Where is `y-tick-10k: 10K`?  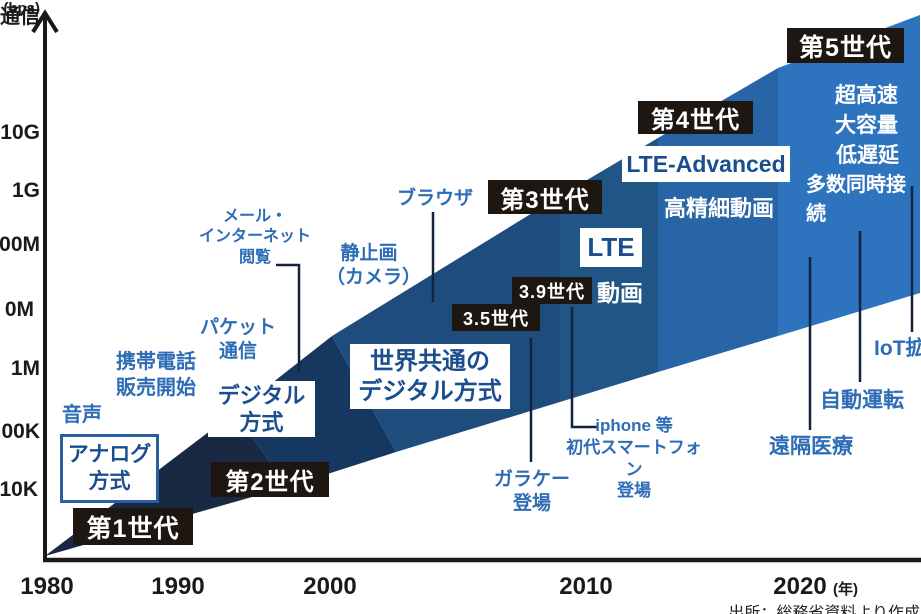
y-tick-10k: 10K is located at coordinates (19, 489).